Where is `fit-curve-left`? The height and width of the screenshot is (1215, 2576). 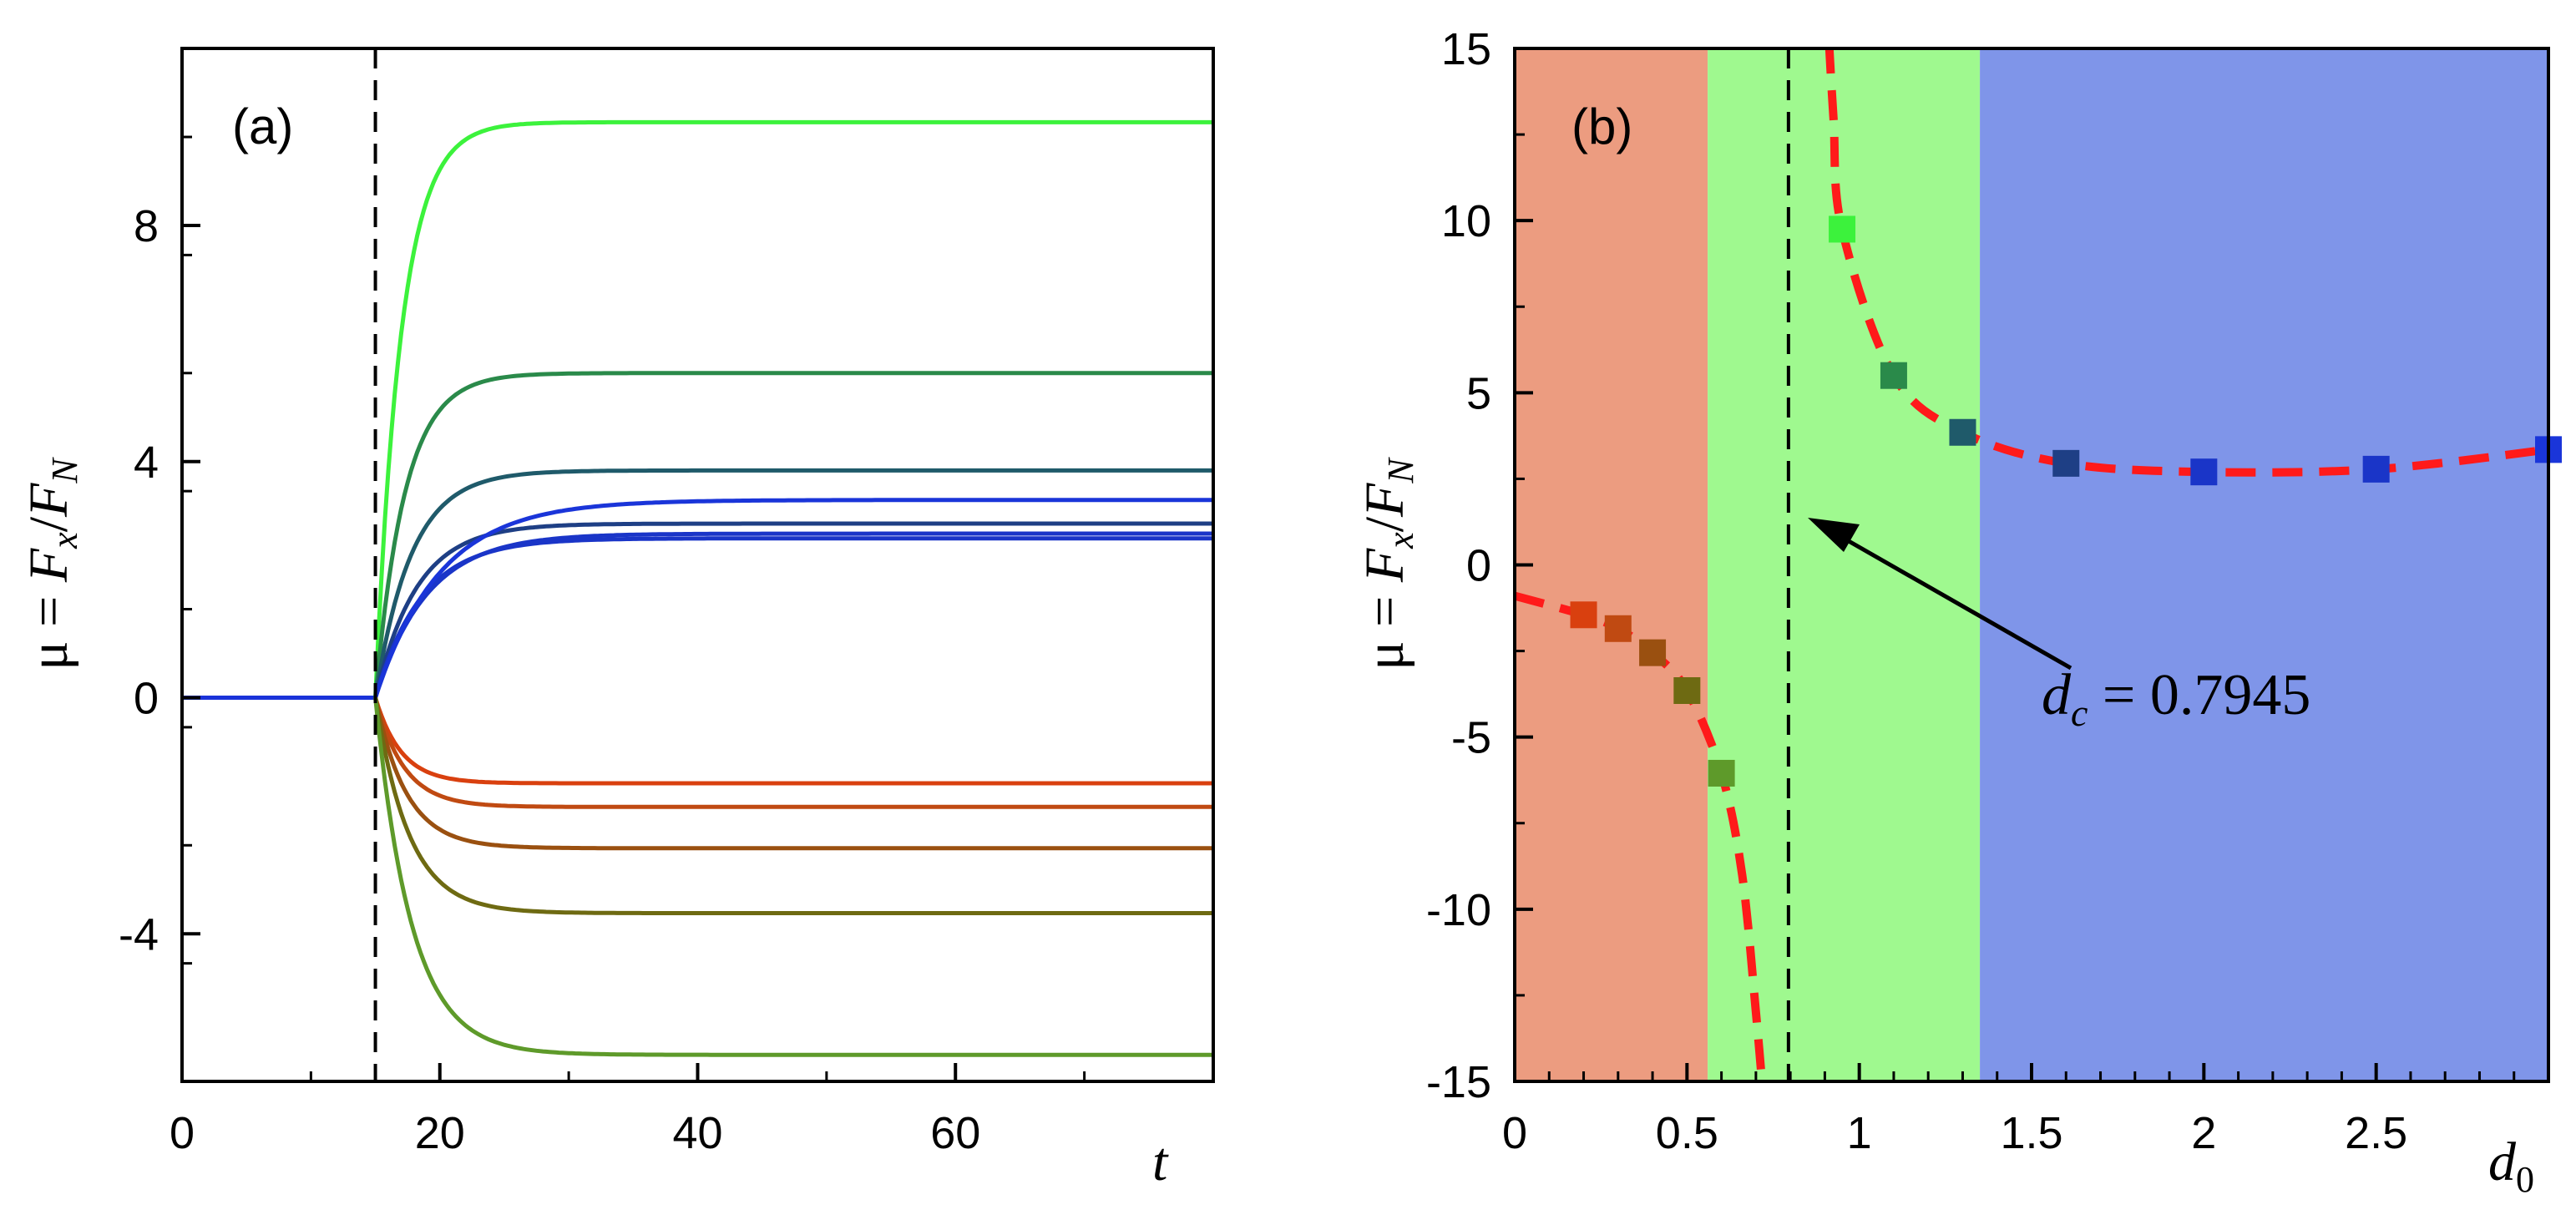 fit-curve-left is located at coordinates (1641, 836).